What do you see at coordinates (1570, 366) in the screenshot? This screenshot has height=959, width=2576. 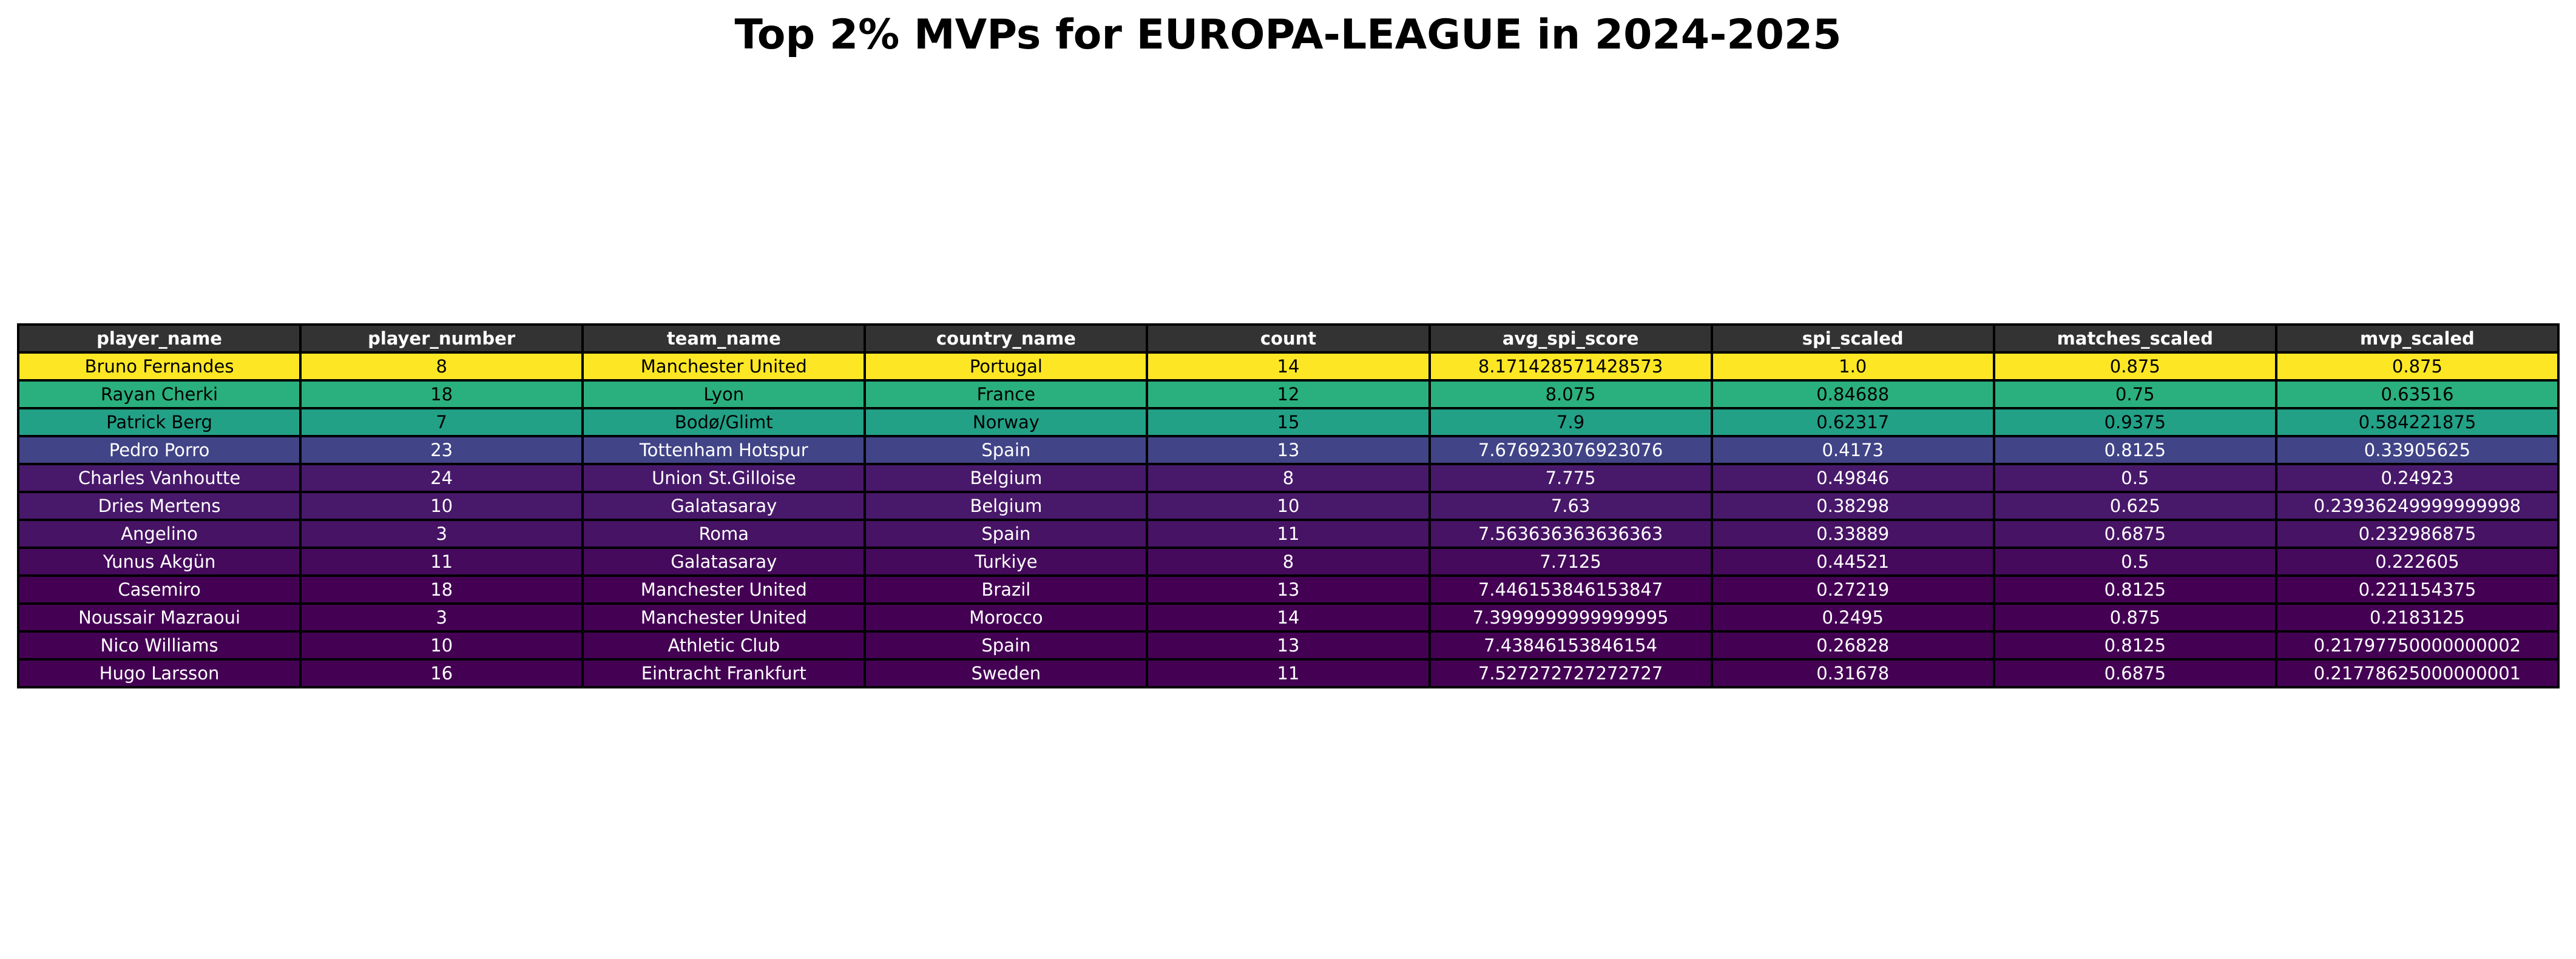 I see `table-cell-avg-spi-score: 8.171428571428573` at bounding box center [1570, 366].